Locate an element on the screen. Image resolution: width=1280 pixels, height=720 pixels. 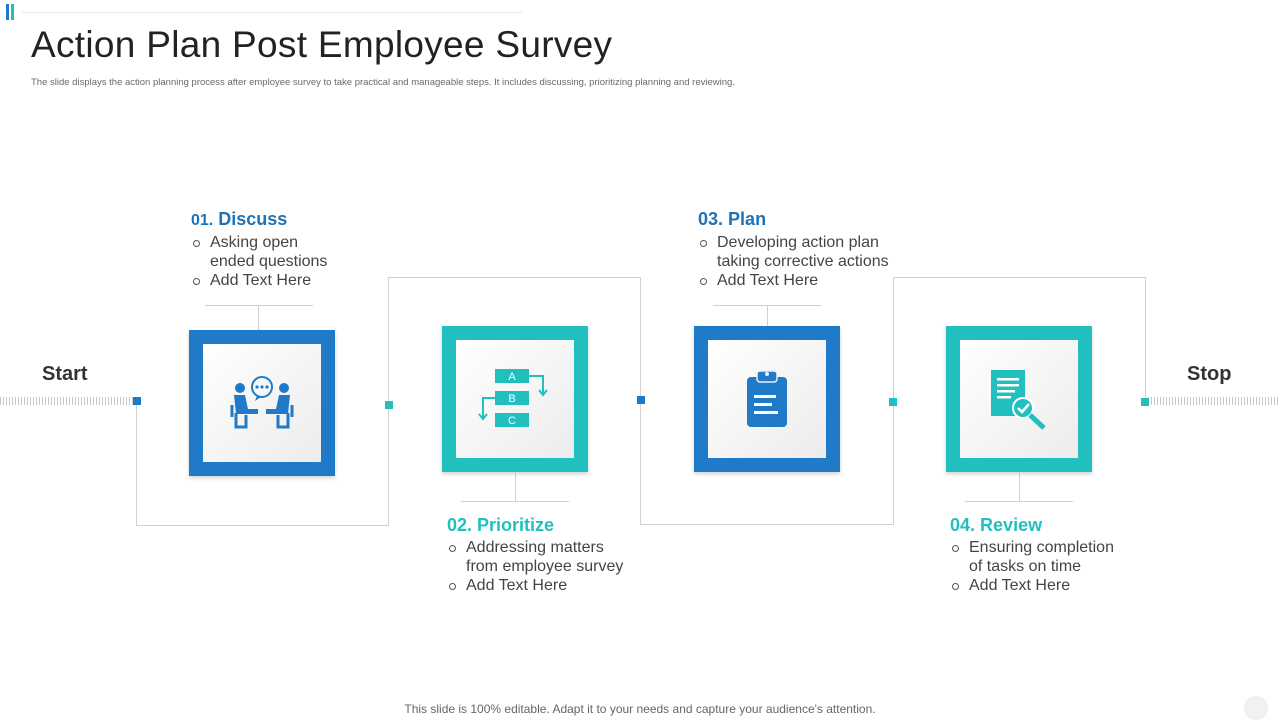
step-1-title: 01. Discuss is located at coordinates (239, 219).